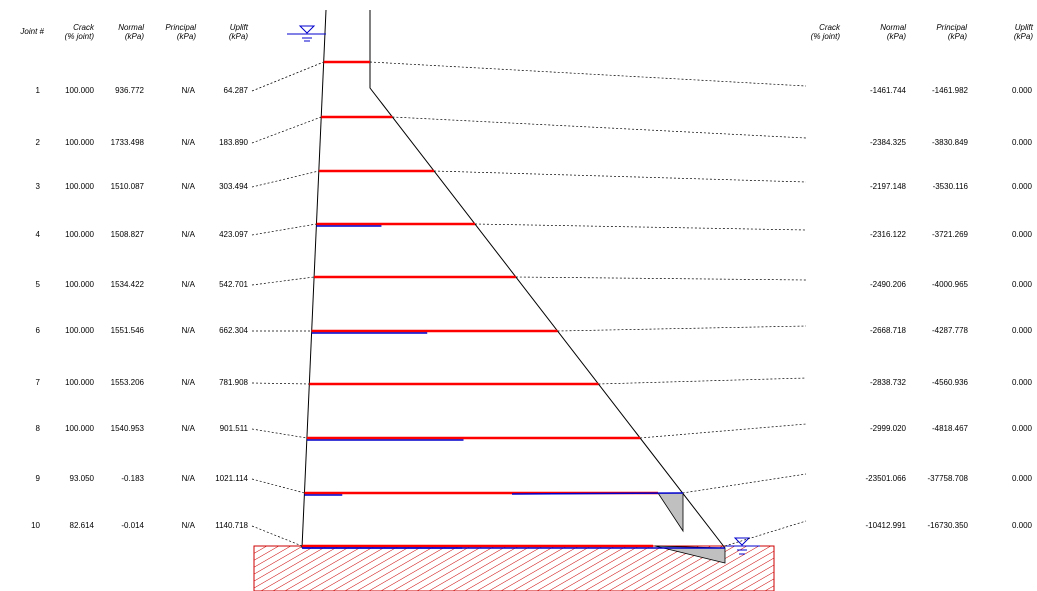  What do you see at coordinates (949, 284) in the screenshot?
I see `right-principal-stress: -4000.965` at bounding box center [949, 284].